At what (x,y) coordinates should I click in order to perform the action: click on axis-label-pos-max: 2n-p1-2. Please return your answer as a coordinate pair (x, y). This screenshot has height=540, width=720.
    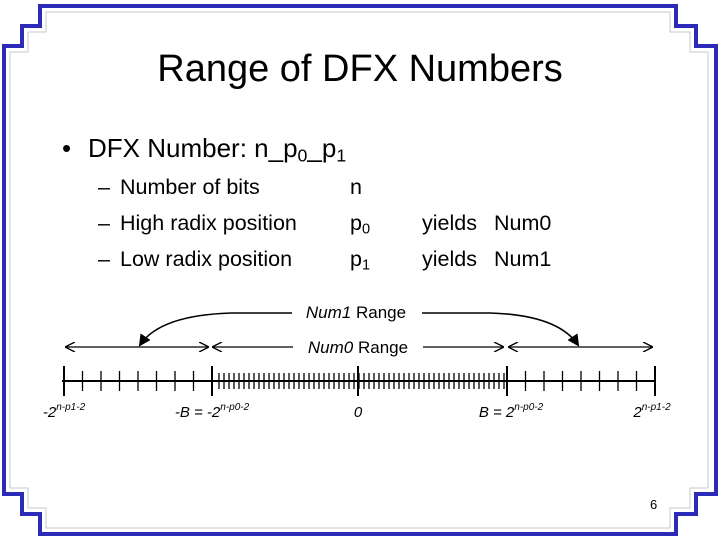
    Looking at the image, I should click on (651, 411).